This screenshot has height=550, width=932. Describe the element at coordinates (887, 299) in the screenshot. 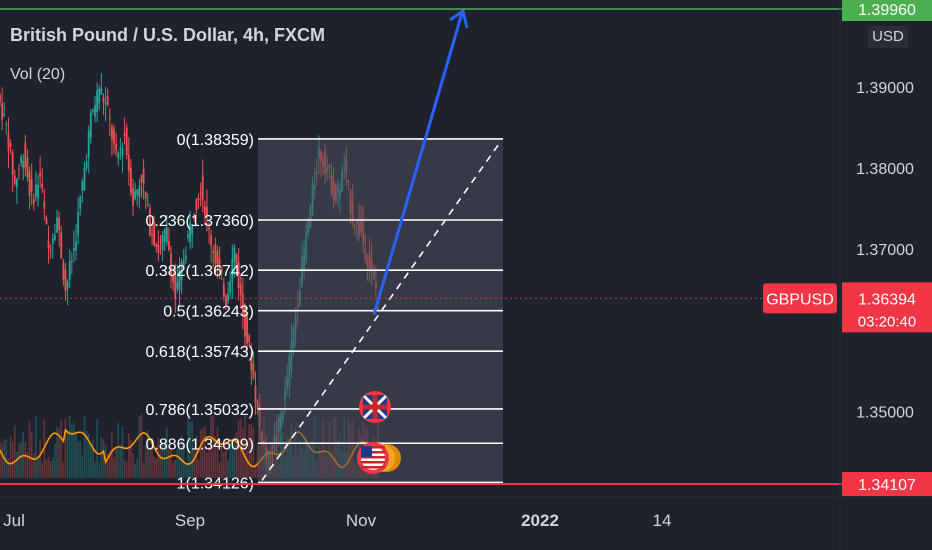

I see `current-price-label: 1.36394` at that location.